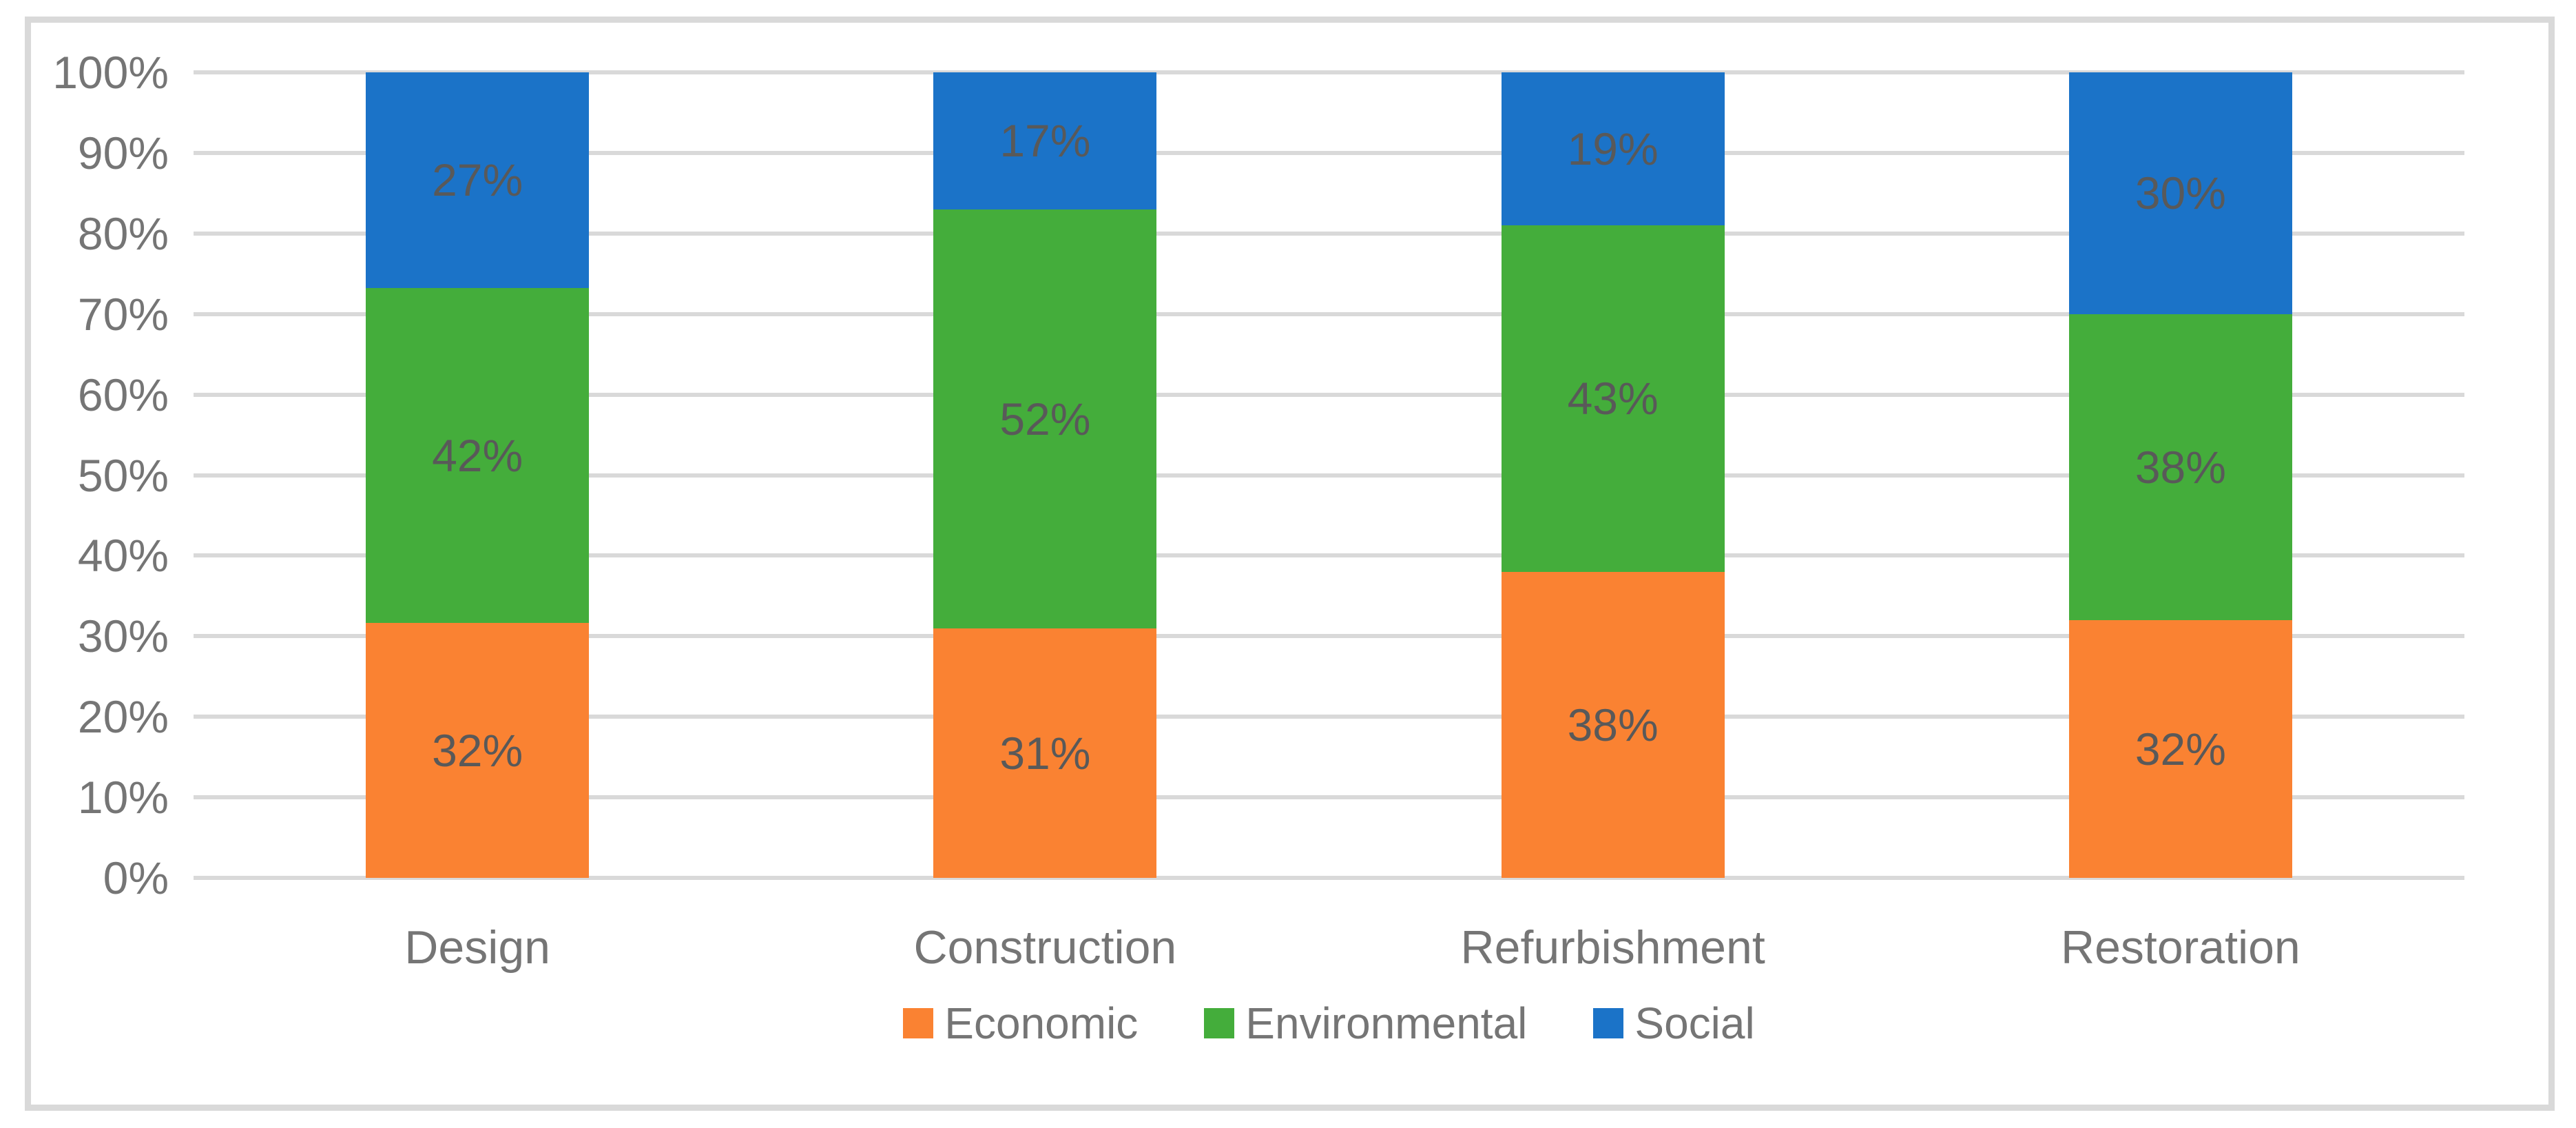  I want to click on segment-economic-construction: 31%, so click(1045, 753).